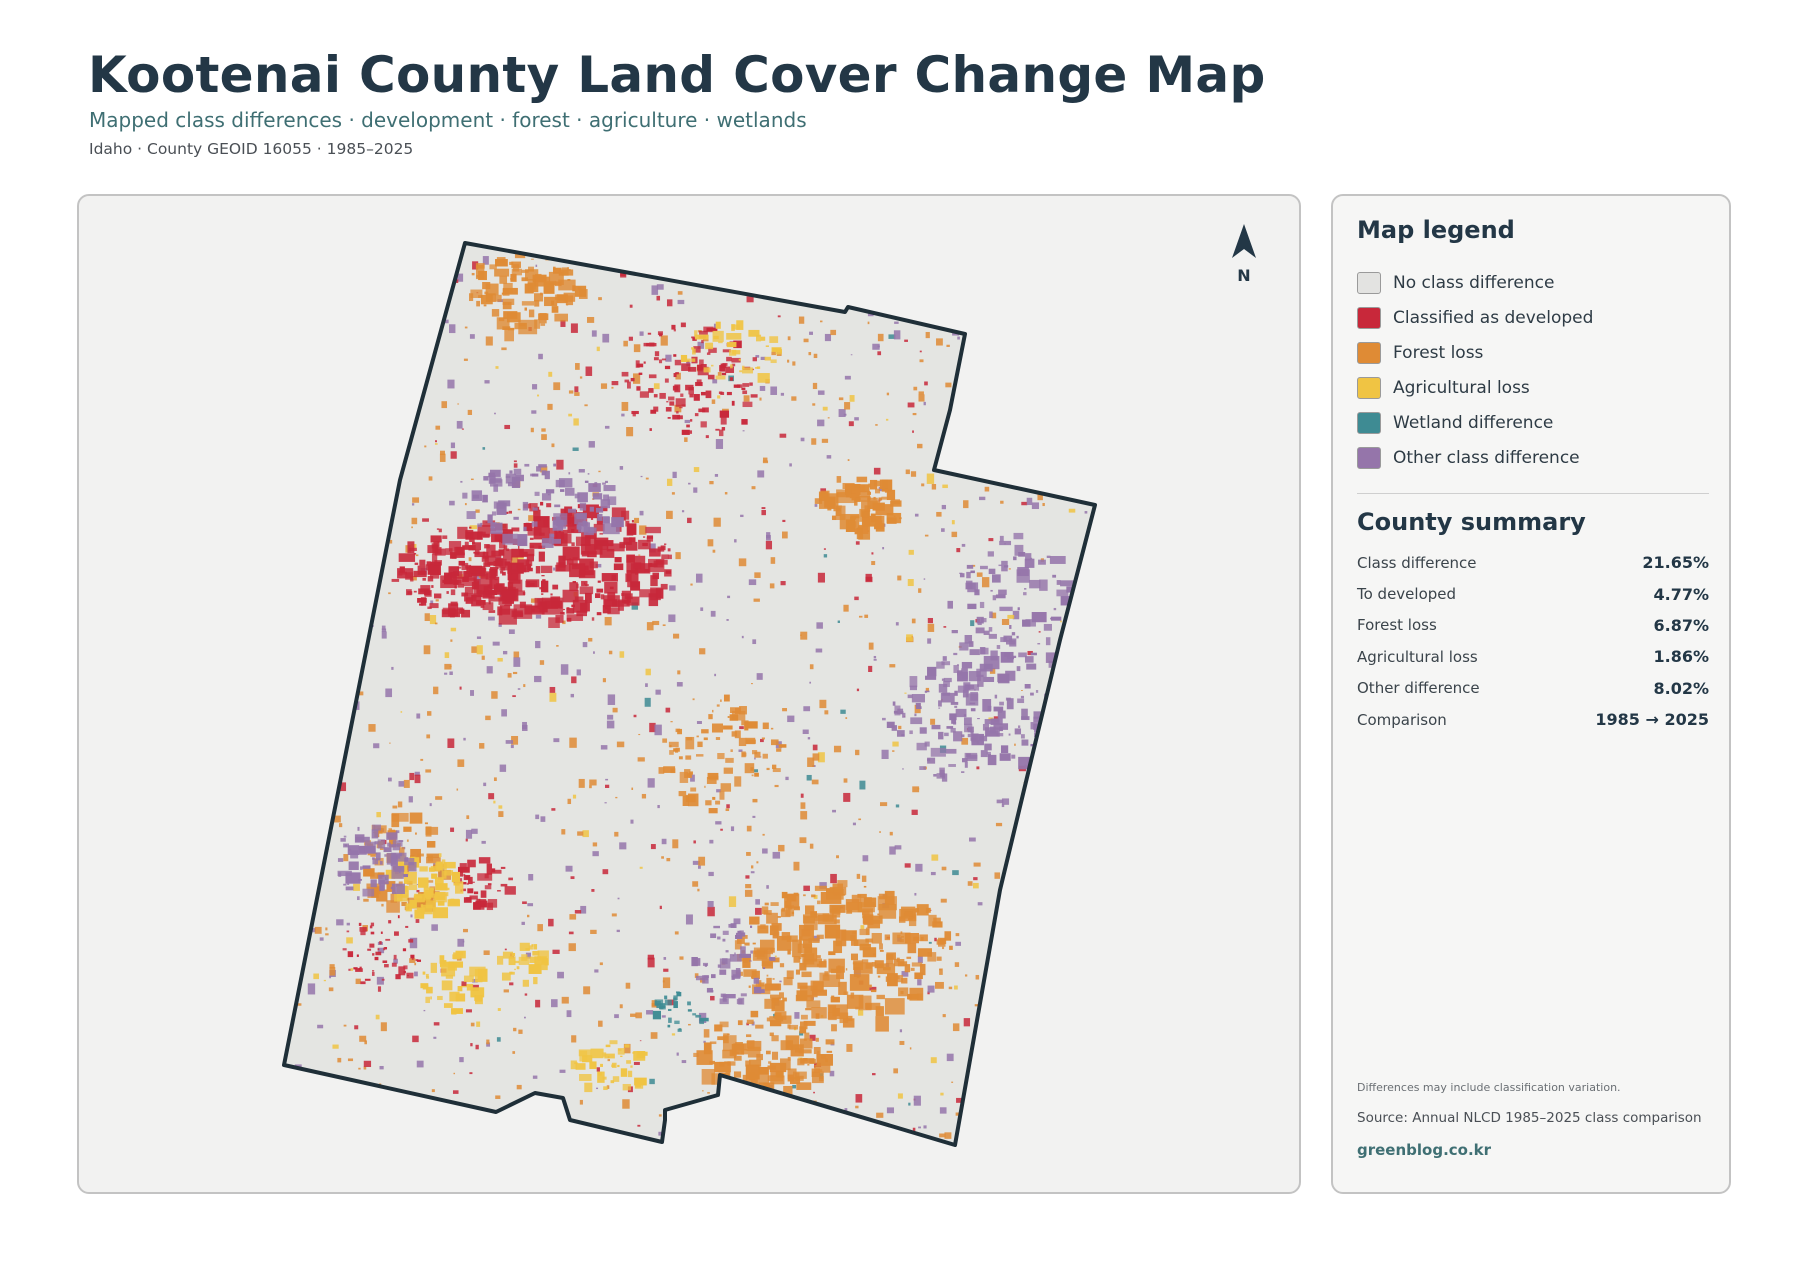  What do you see at coordinates (1681, 657) in the screenshot?
I see `summary-value: 1.86%` at bounding box center [1681, 657].